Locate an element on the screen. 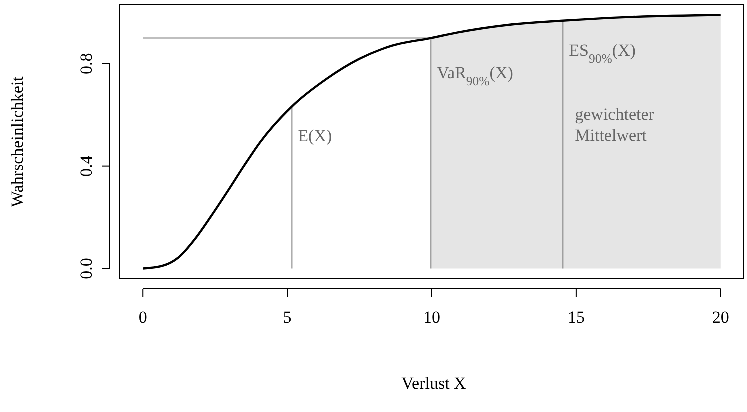 The width and height of the screenshot is (747, 412). ref-line-label: VaR$_{90%}$(X) is located at coordinates (475, 75).